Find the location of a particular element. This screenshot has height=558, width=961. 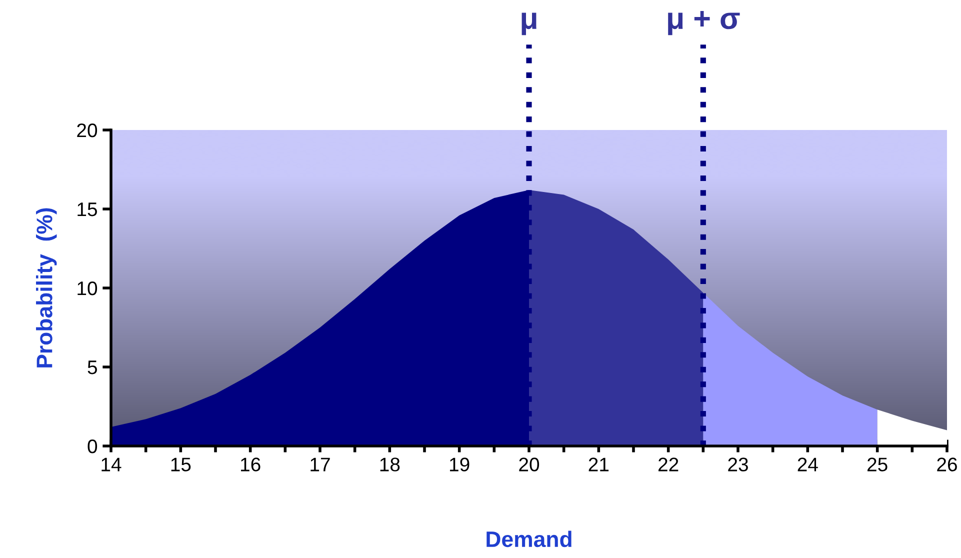

x-tick-label: 18 is located at coordinates (390, 465).